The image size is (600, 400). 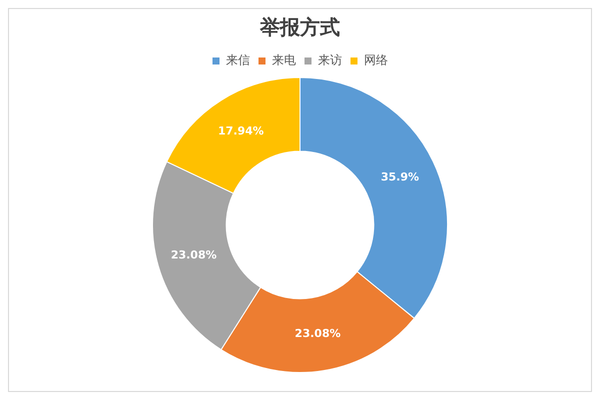 I want to click on chart-title: 举报方式, so click(x=299, y=27).